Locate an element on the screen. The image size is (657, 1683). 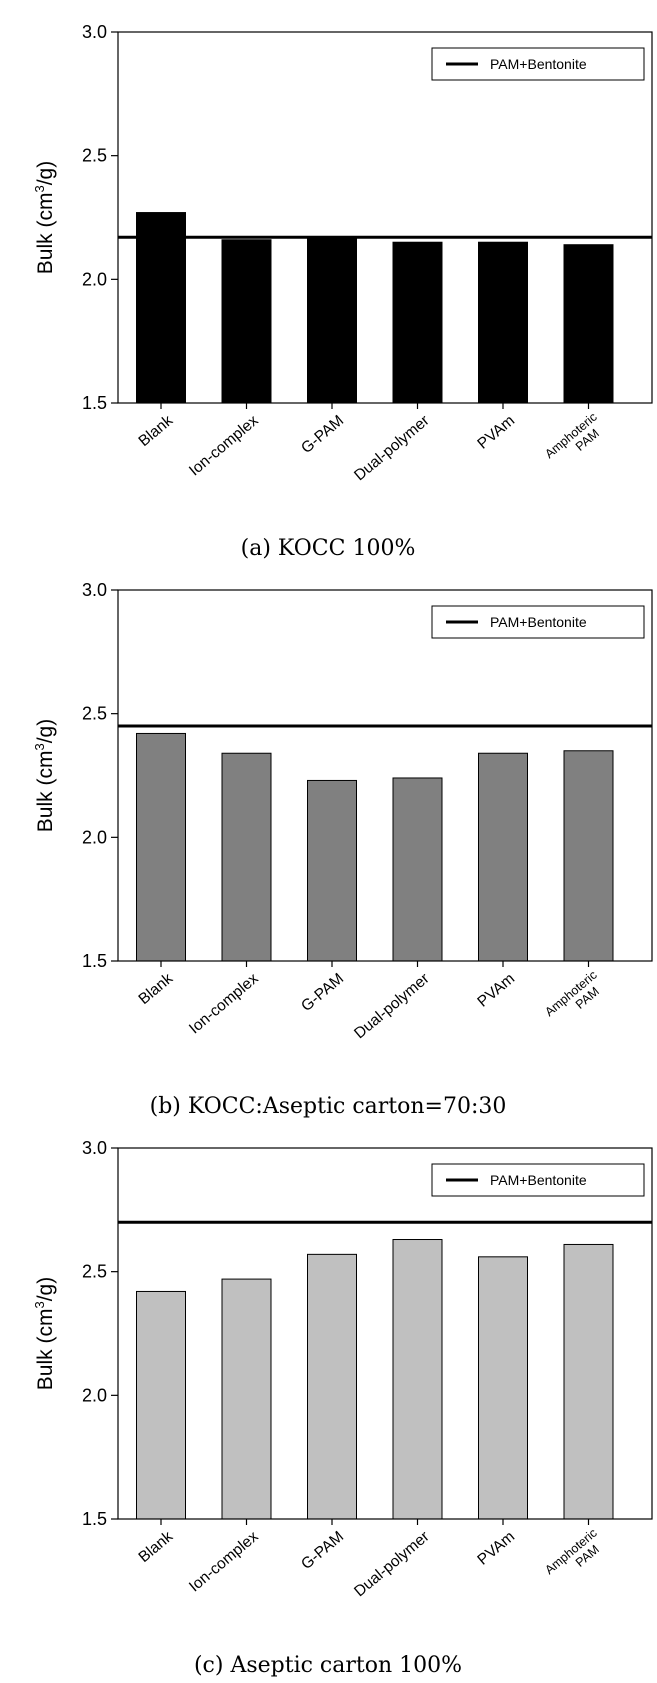
y-tick-label-1-1: 1.5 is located at coordinates (94, 403).